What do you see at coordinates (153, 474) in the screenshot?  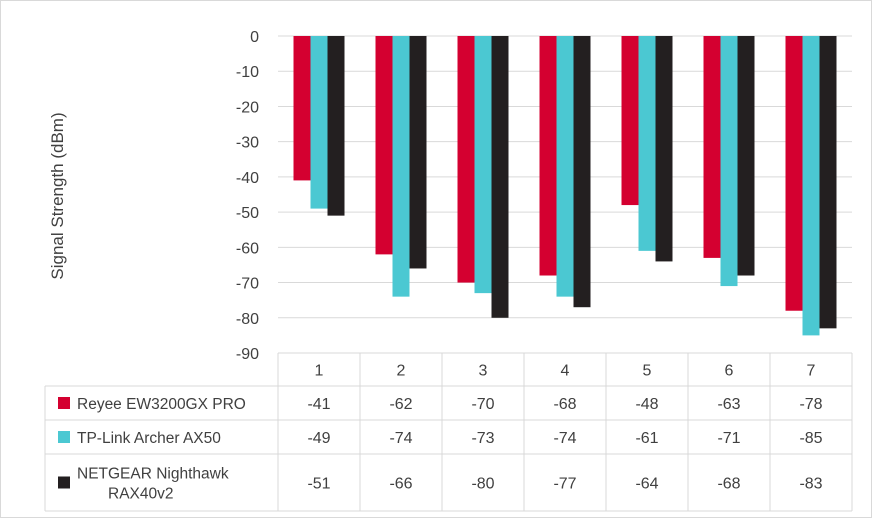 I see `legend-label: NETGEAR Nighthawk` at bounding box center [153, 474].